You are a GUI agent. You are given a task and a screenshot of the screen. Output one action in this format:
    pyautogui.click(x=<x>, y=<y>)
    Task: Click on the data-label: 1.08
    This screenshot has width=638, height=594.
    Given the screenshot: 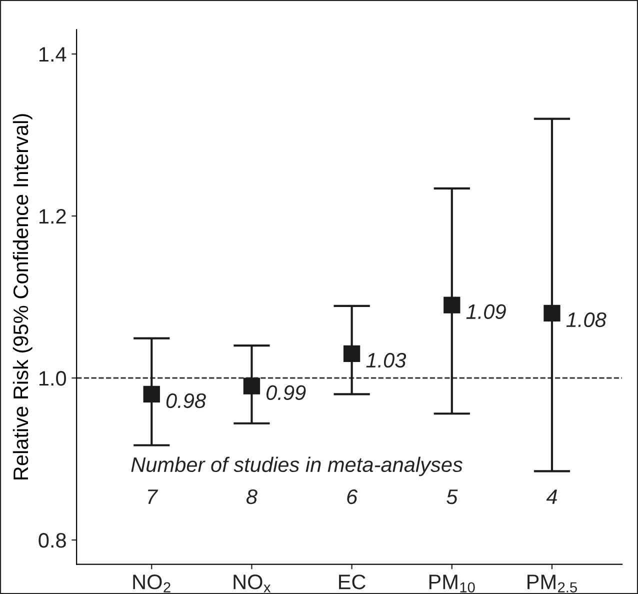 What is the action you would take?
    pyautogui.click(x=586, y=320)
    